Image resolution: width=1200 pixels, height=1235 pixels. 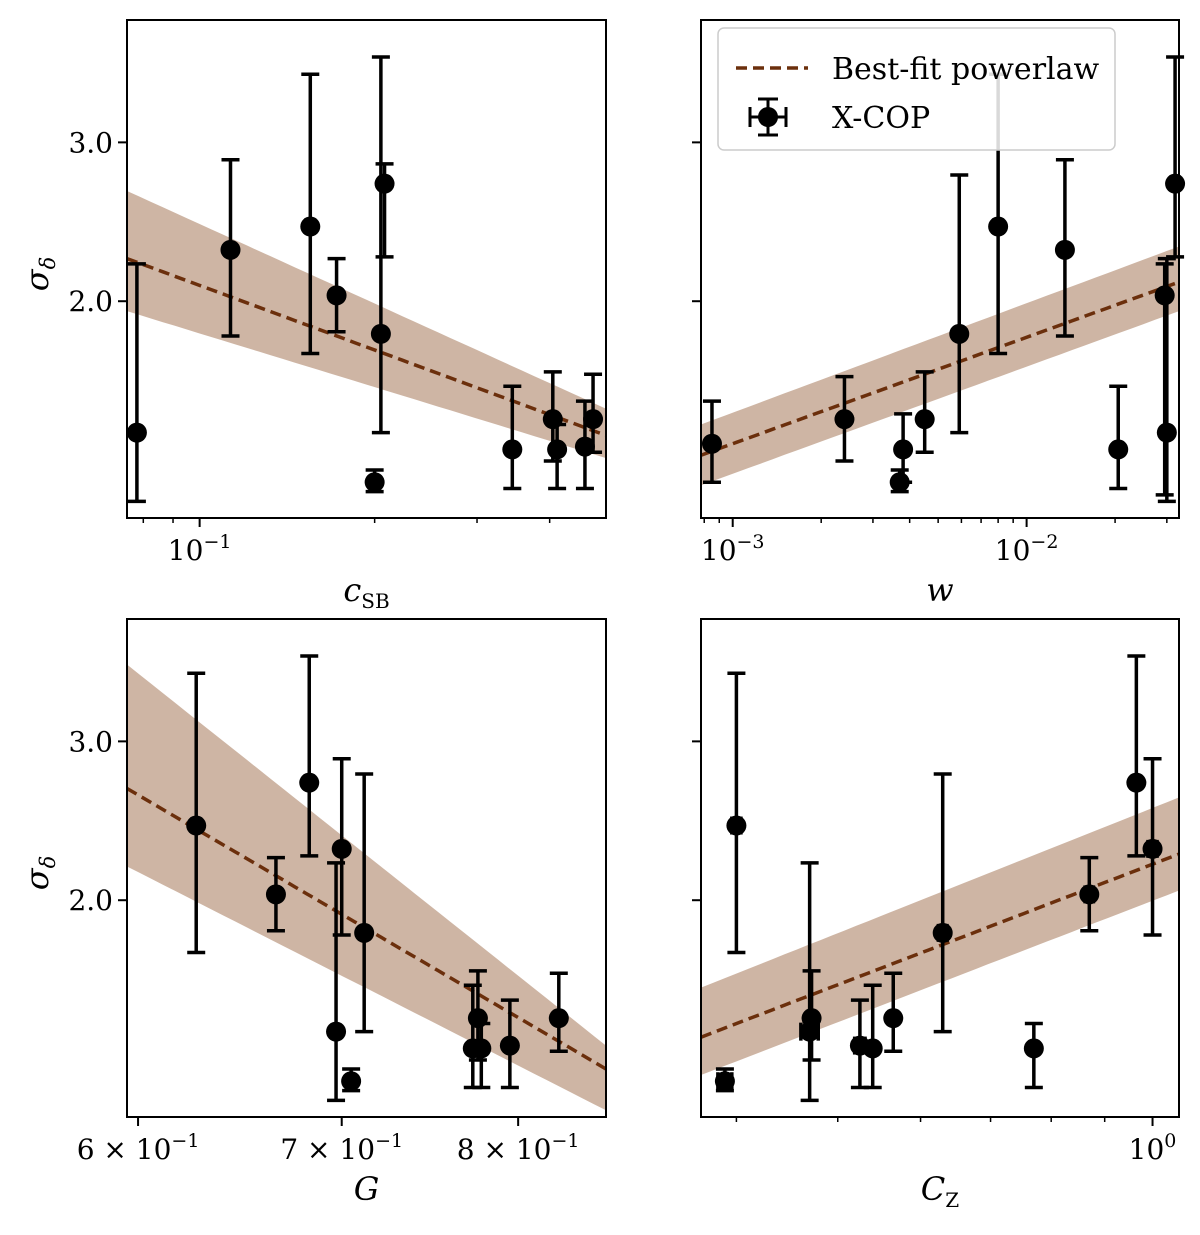 What do you see at coordinates (366, 592) in the screenshot?
I see `x-axis-label: cSB` at bounding box center [366, 592].